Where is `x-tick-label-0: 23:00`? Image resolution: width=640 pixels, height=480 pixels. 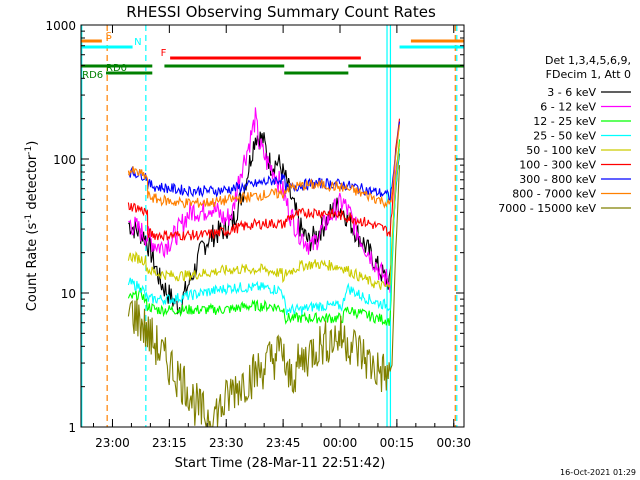
x-tick-label-0: 23:00 is located at coordinates (112, 443).